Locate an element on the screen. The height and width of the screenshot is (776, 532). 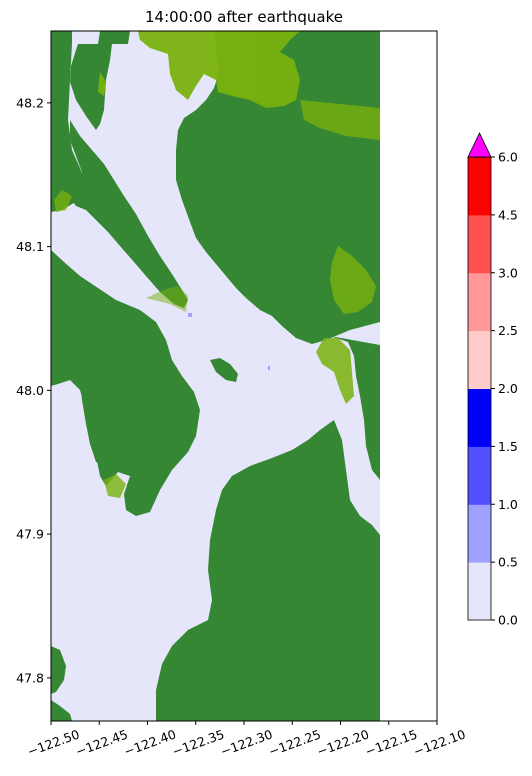
land-west-coast is located at coordinates (68, 121).